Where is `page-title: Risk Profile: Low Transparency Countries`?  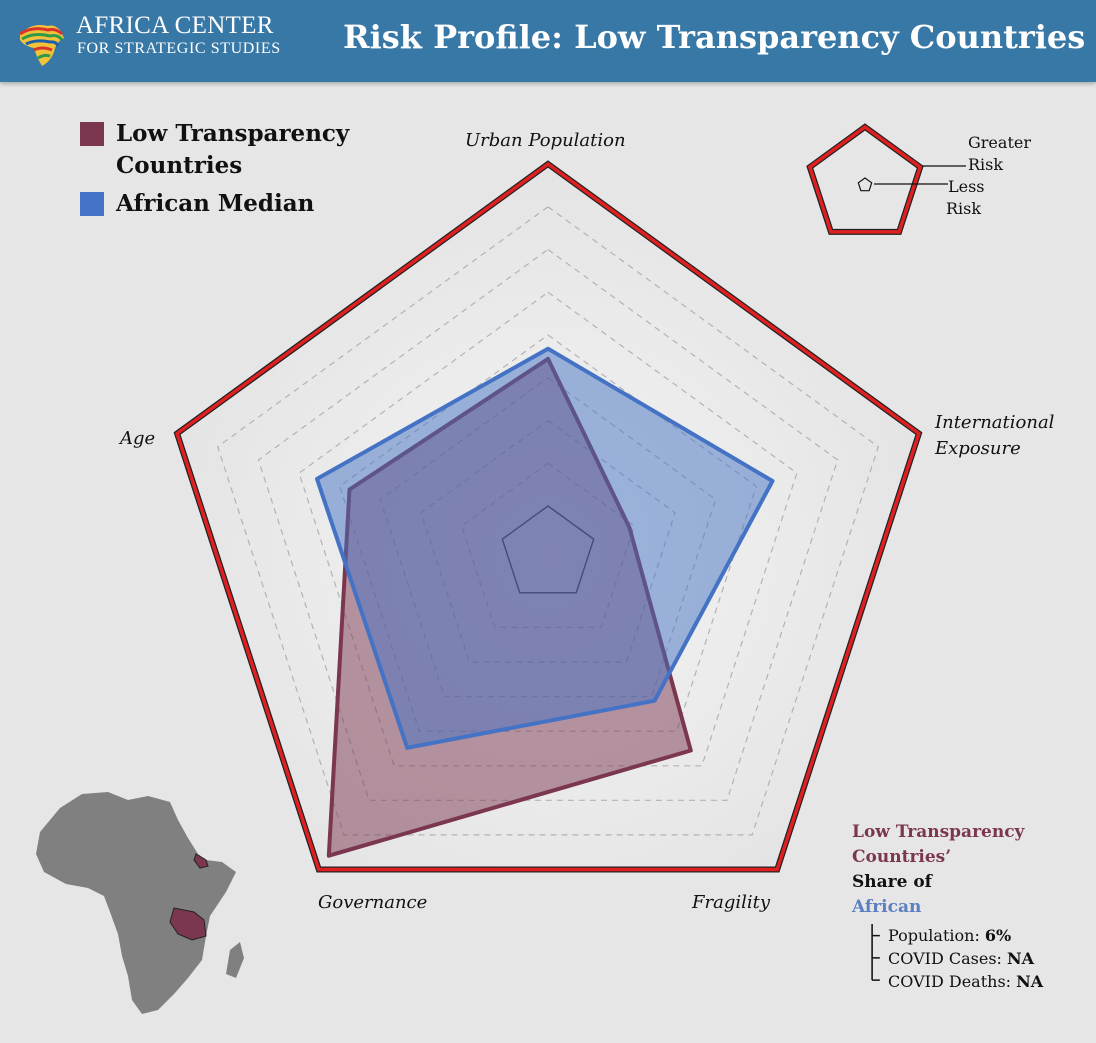
page-title: Risk Profile: Low Transparency Countries is located at coordinates (714, 37).